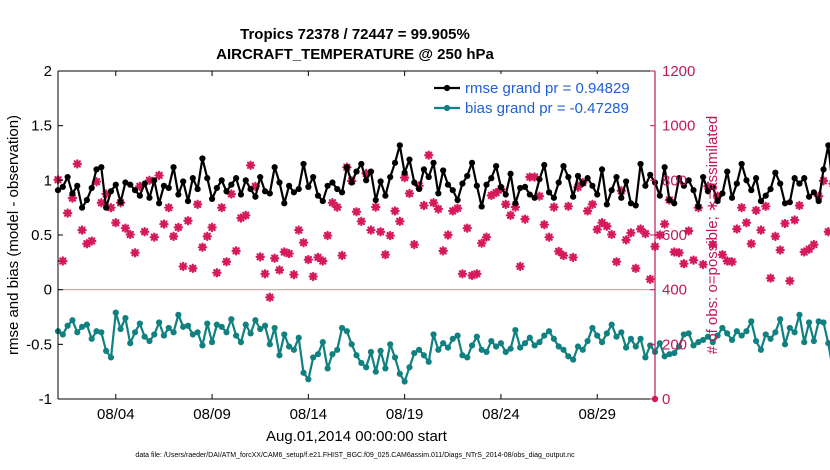 This screenshot has height=470, width=830. I want to click on legend-label-rmse: rmse grand pr = 0.94829, so click(547, 88).